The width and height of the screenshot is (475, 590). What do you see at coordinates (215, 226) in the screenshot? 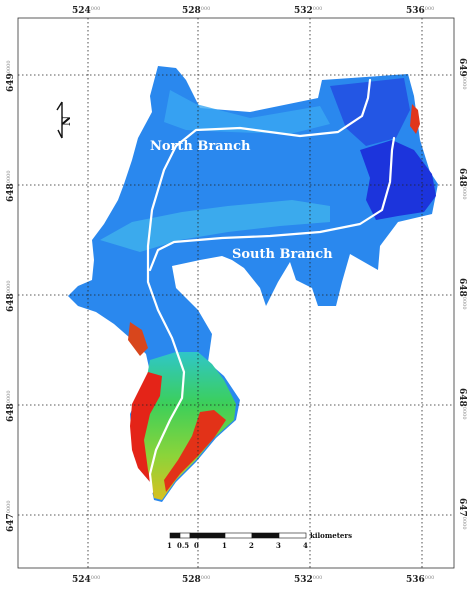
I see `water-shallow-central` at bounding box center [215, 226].